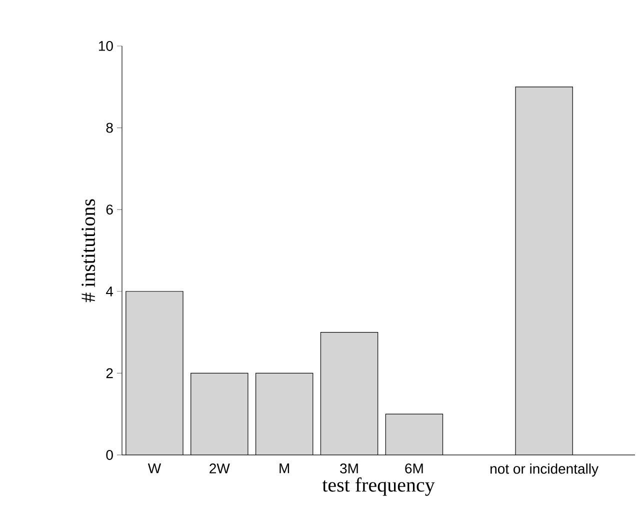 The width and height of the screenshot is (640, 518). Describe the element at coordinates (155, 469) in the screenshot. I see `x-tick-label: W` at that location.